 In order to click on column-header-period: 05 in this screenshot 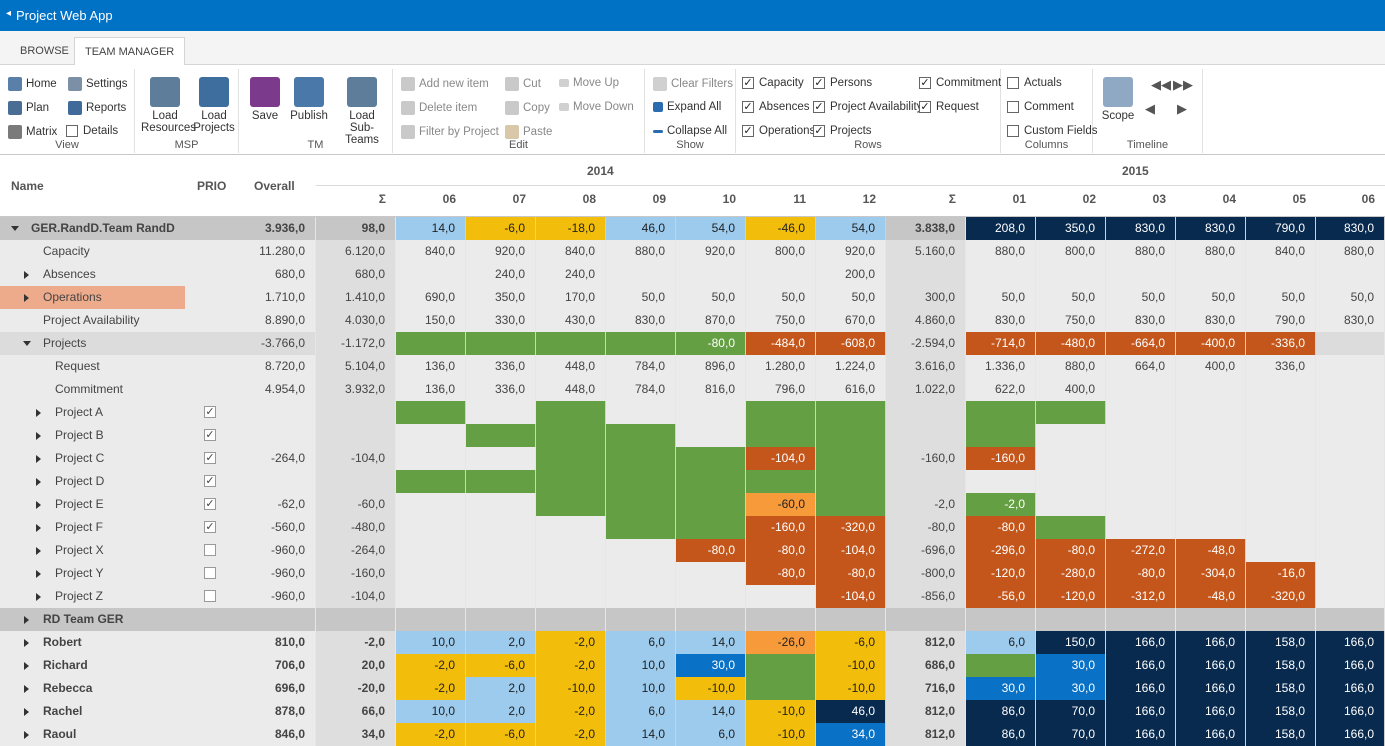, I will do `click(1299, 199)`.